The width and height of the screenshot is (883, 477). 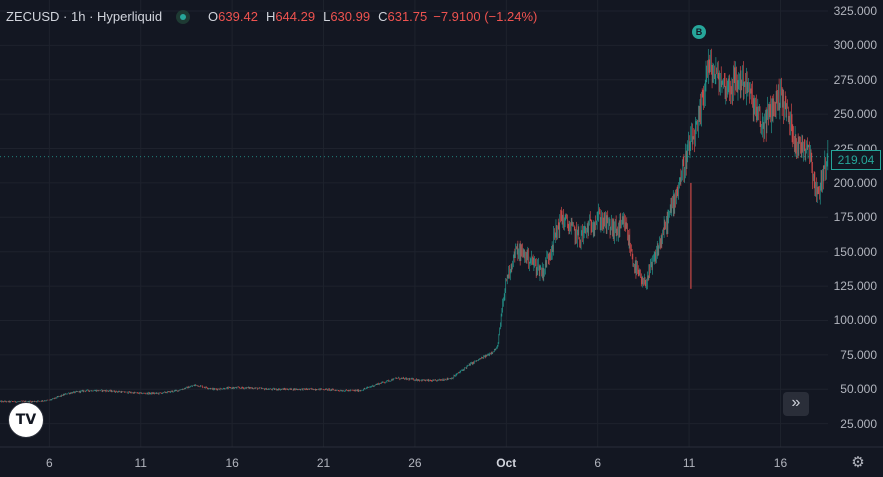 I want to click on high-value: 644.29, so click(x=295, y=16).